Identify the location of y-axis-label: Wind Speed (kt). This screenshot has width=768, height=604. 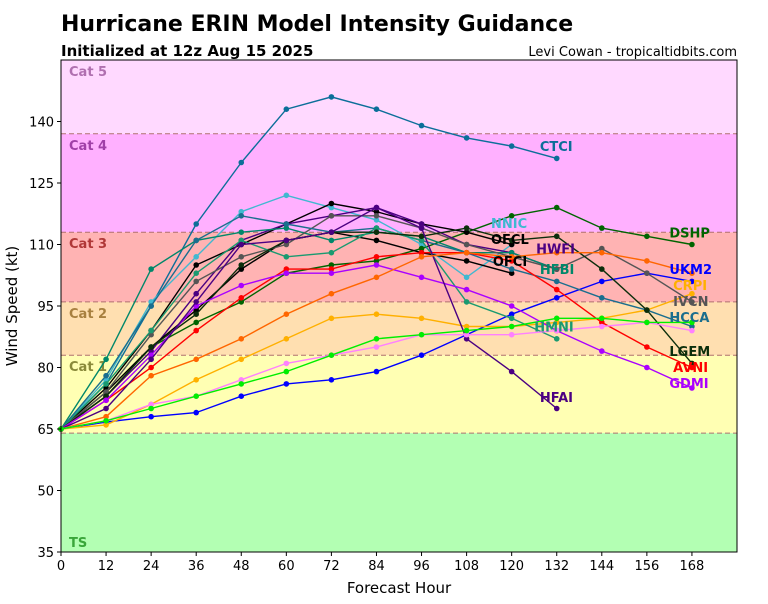
(12, 306).